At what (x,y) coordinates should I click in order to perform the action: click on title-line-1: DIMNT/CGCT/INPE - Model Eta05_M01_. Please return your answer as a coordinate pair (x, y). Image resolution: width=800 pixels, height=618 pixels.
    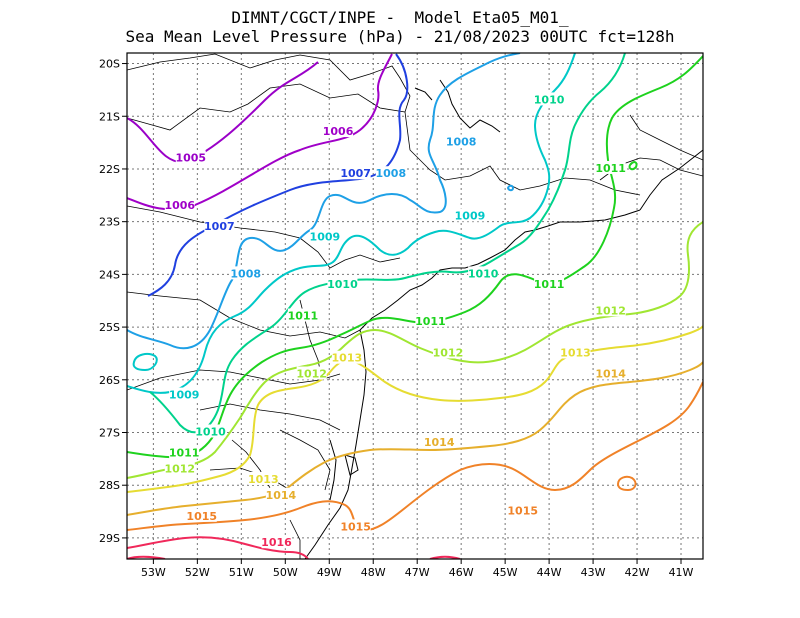
    Looking at the image, I should click on (400, 17).